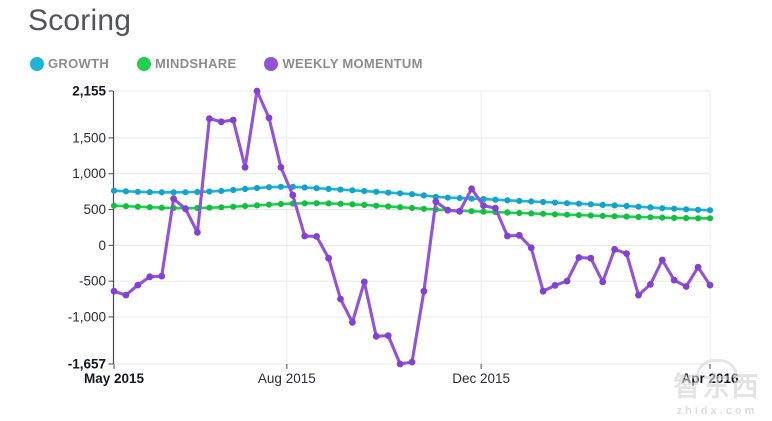 Image resolution: width=772 pixels, height=421 pixels. I want to click on x-tick-label: May 2015, so click(114, 378).